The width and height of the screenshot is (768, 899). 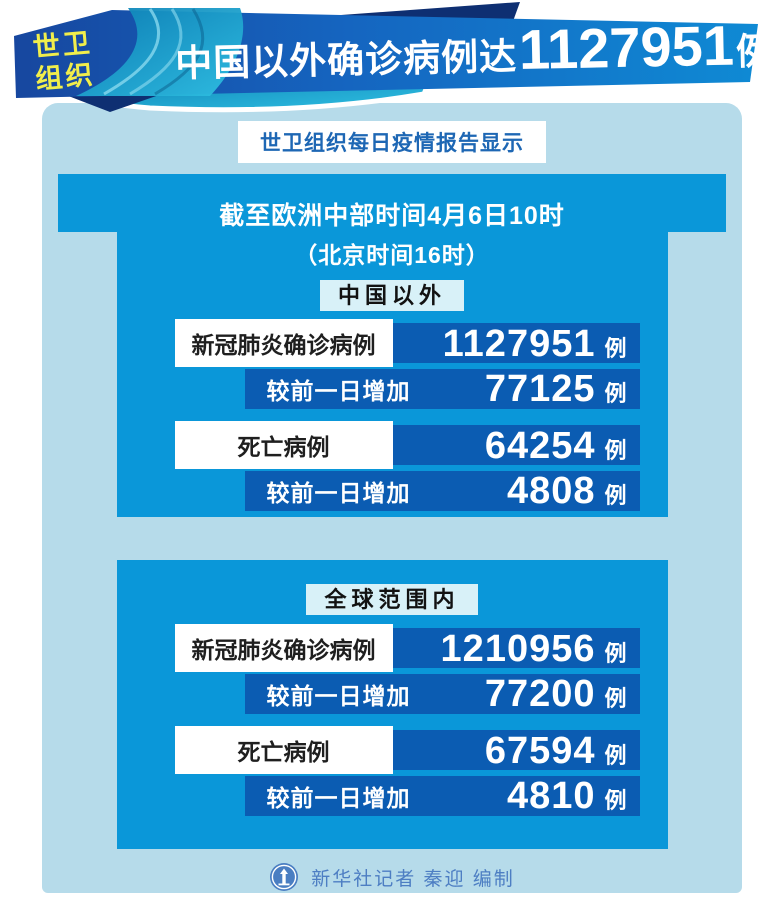 What do you see at coordinates (392, 216) in the screenshot?
I see `datetime-line1: 截至欧洲中部时间4月6日10时` at bounding box center [392, 216].